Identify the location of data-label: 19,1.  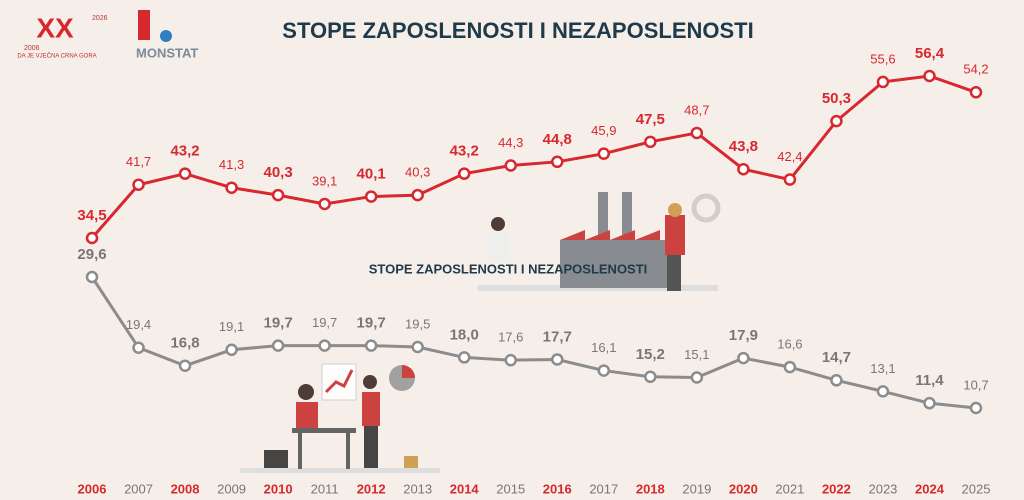
(231, 326).